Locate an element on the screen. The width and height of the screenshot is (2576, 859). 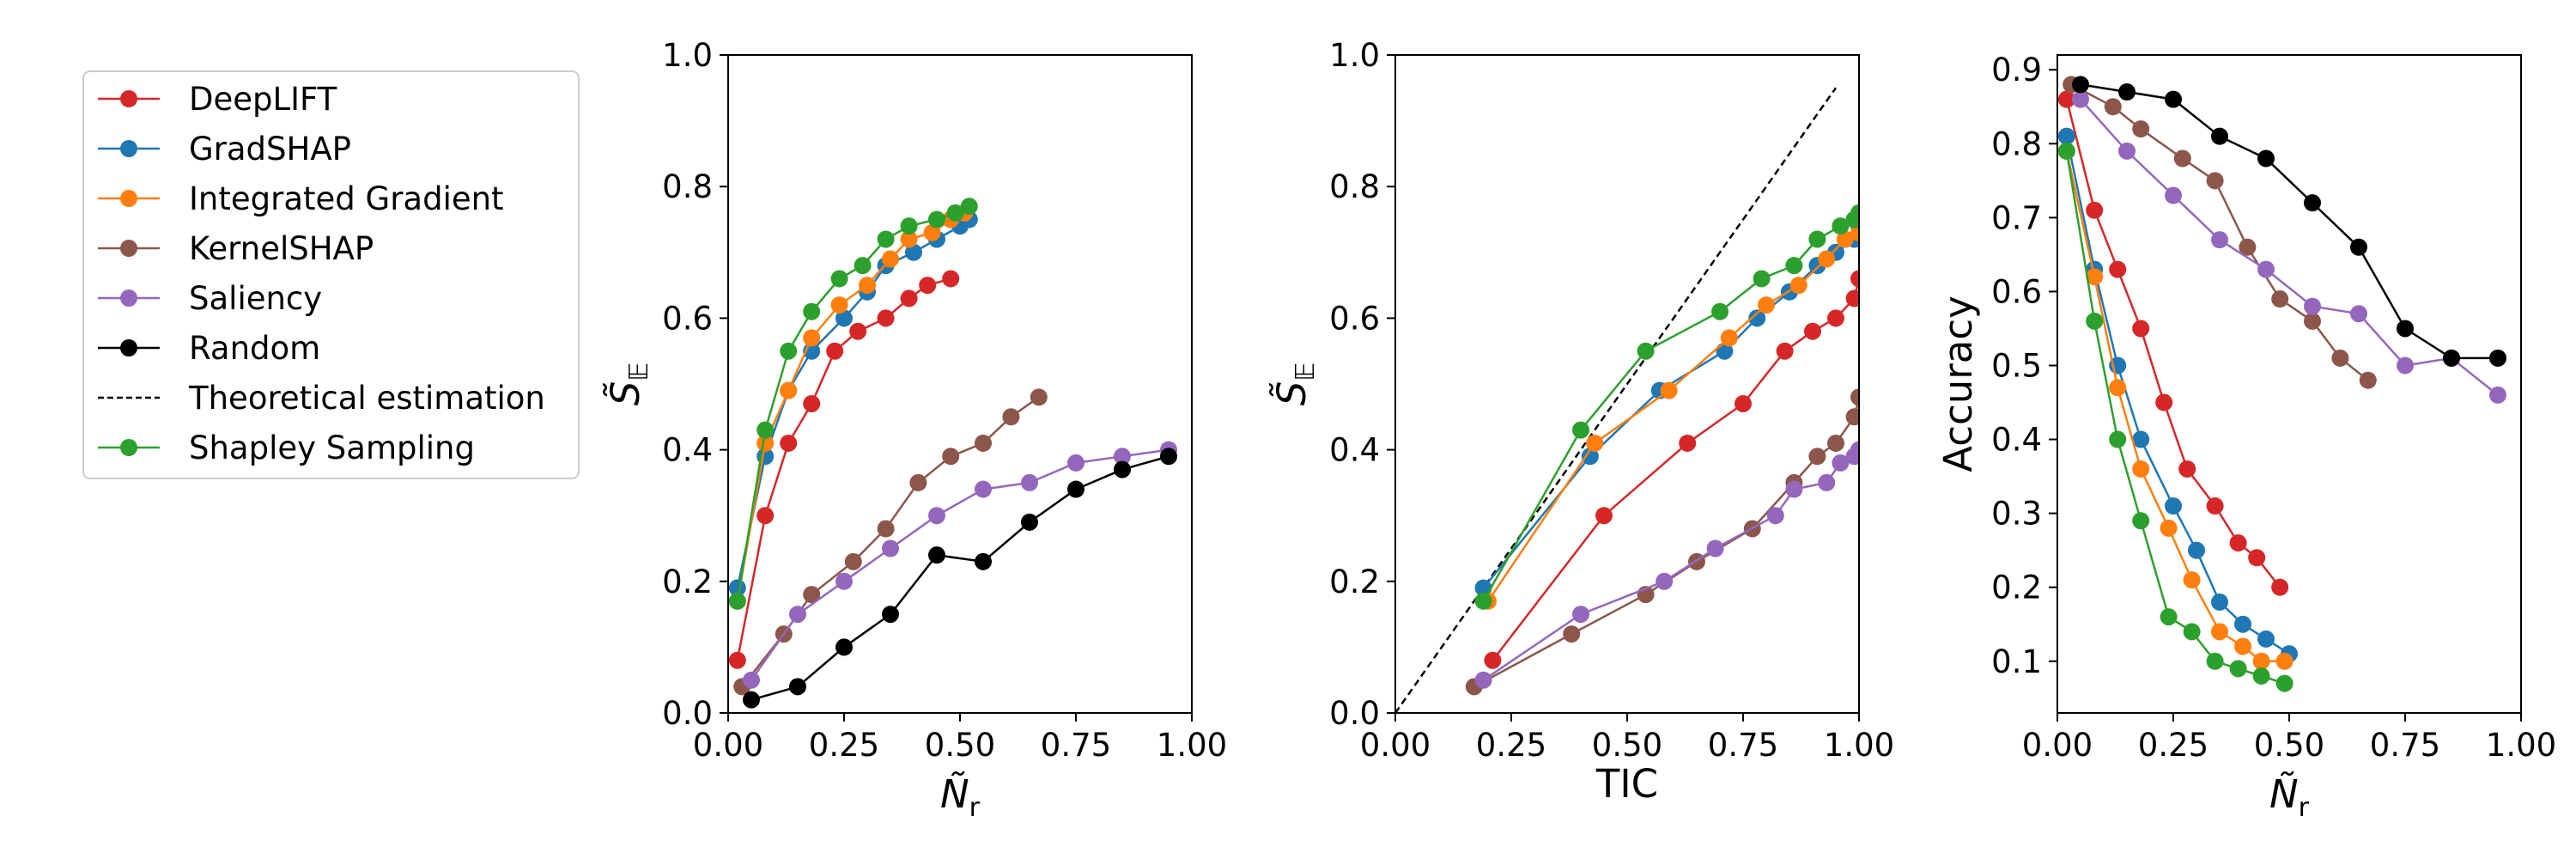
legend-entry-deeplift: DeepLIFT is located at coordinates (218, 100).